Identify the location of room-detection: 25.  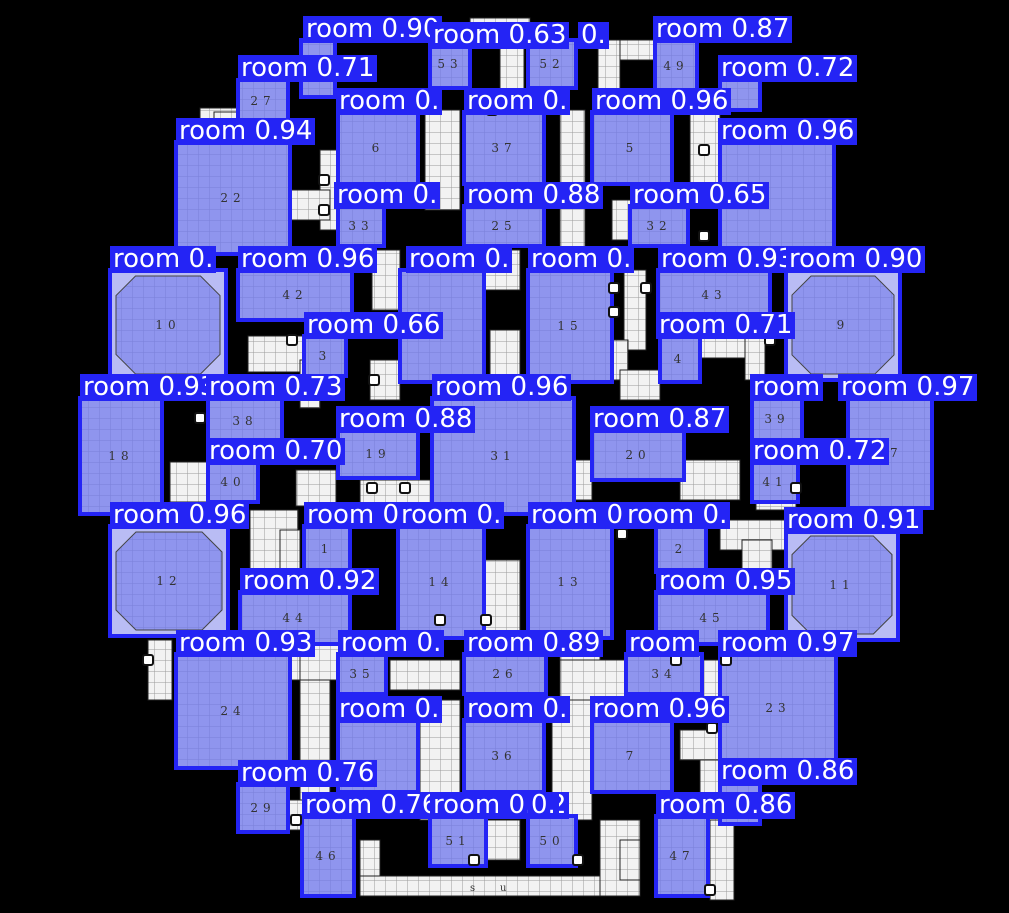
(504, 226).